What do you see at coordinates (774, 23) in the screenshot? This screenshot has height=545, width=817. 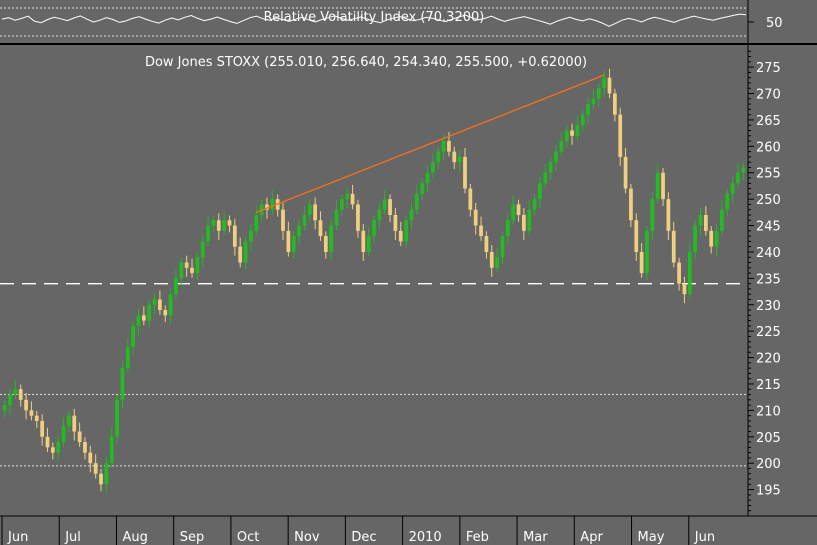 I see `rvi-y-tick-label: 50` at bounding box center [774, 23].